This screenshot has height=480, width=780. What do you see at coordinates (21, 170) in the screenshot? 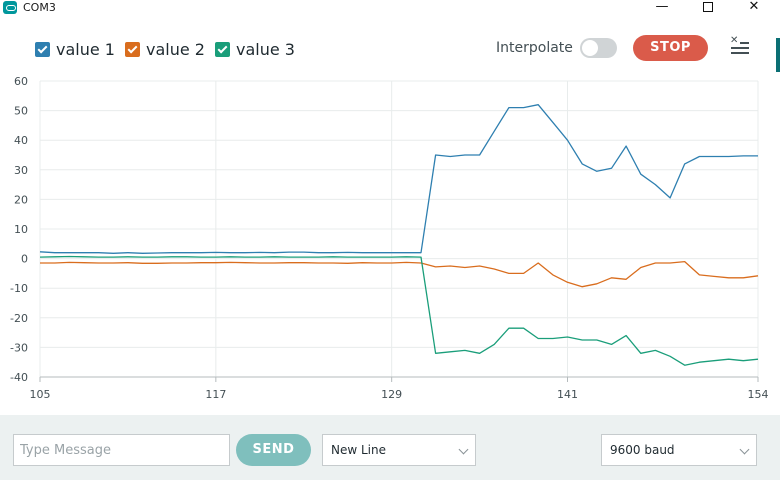
I see `y-tick-label: 30` at bounding box center [21, 170].